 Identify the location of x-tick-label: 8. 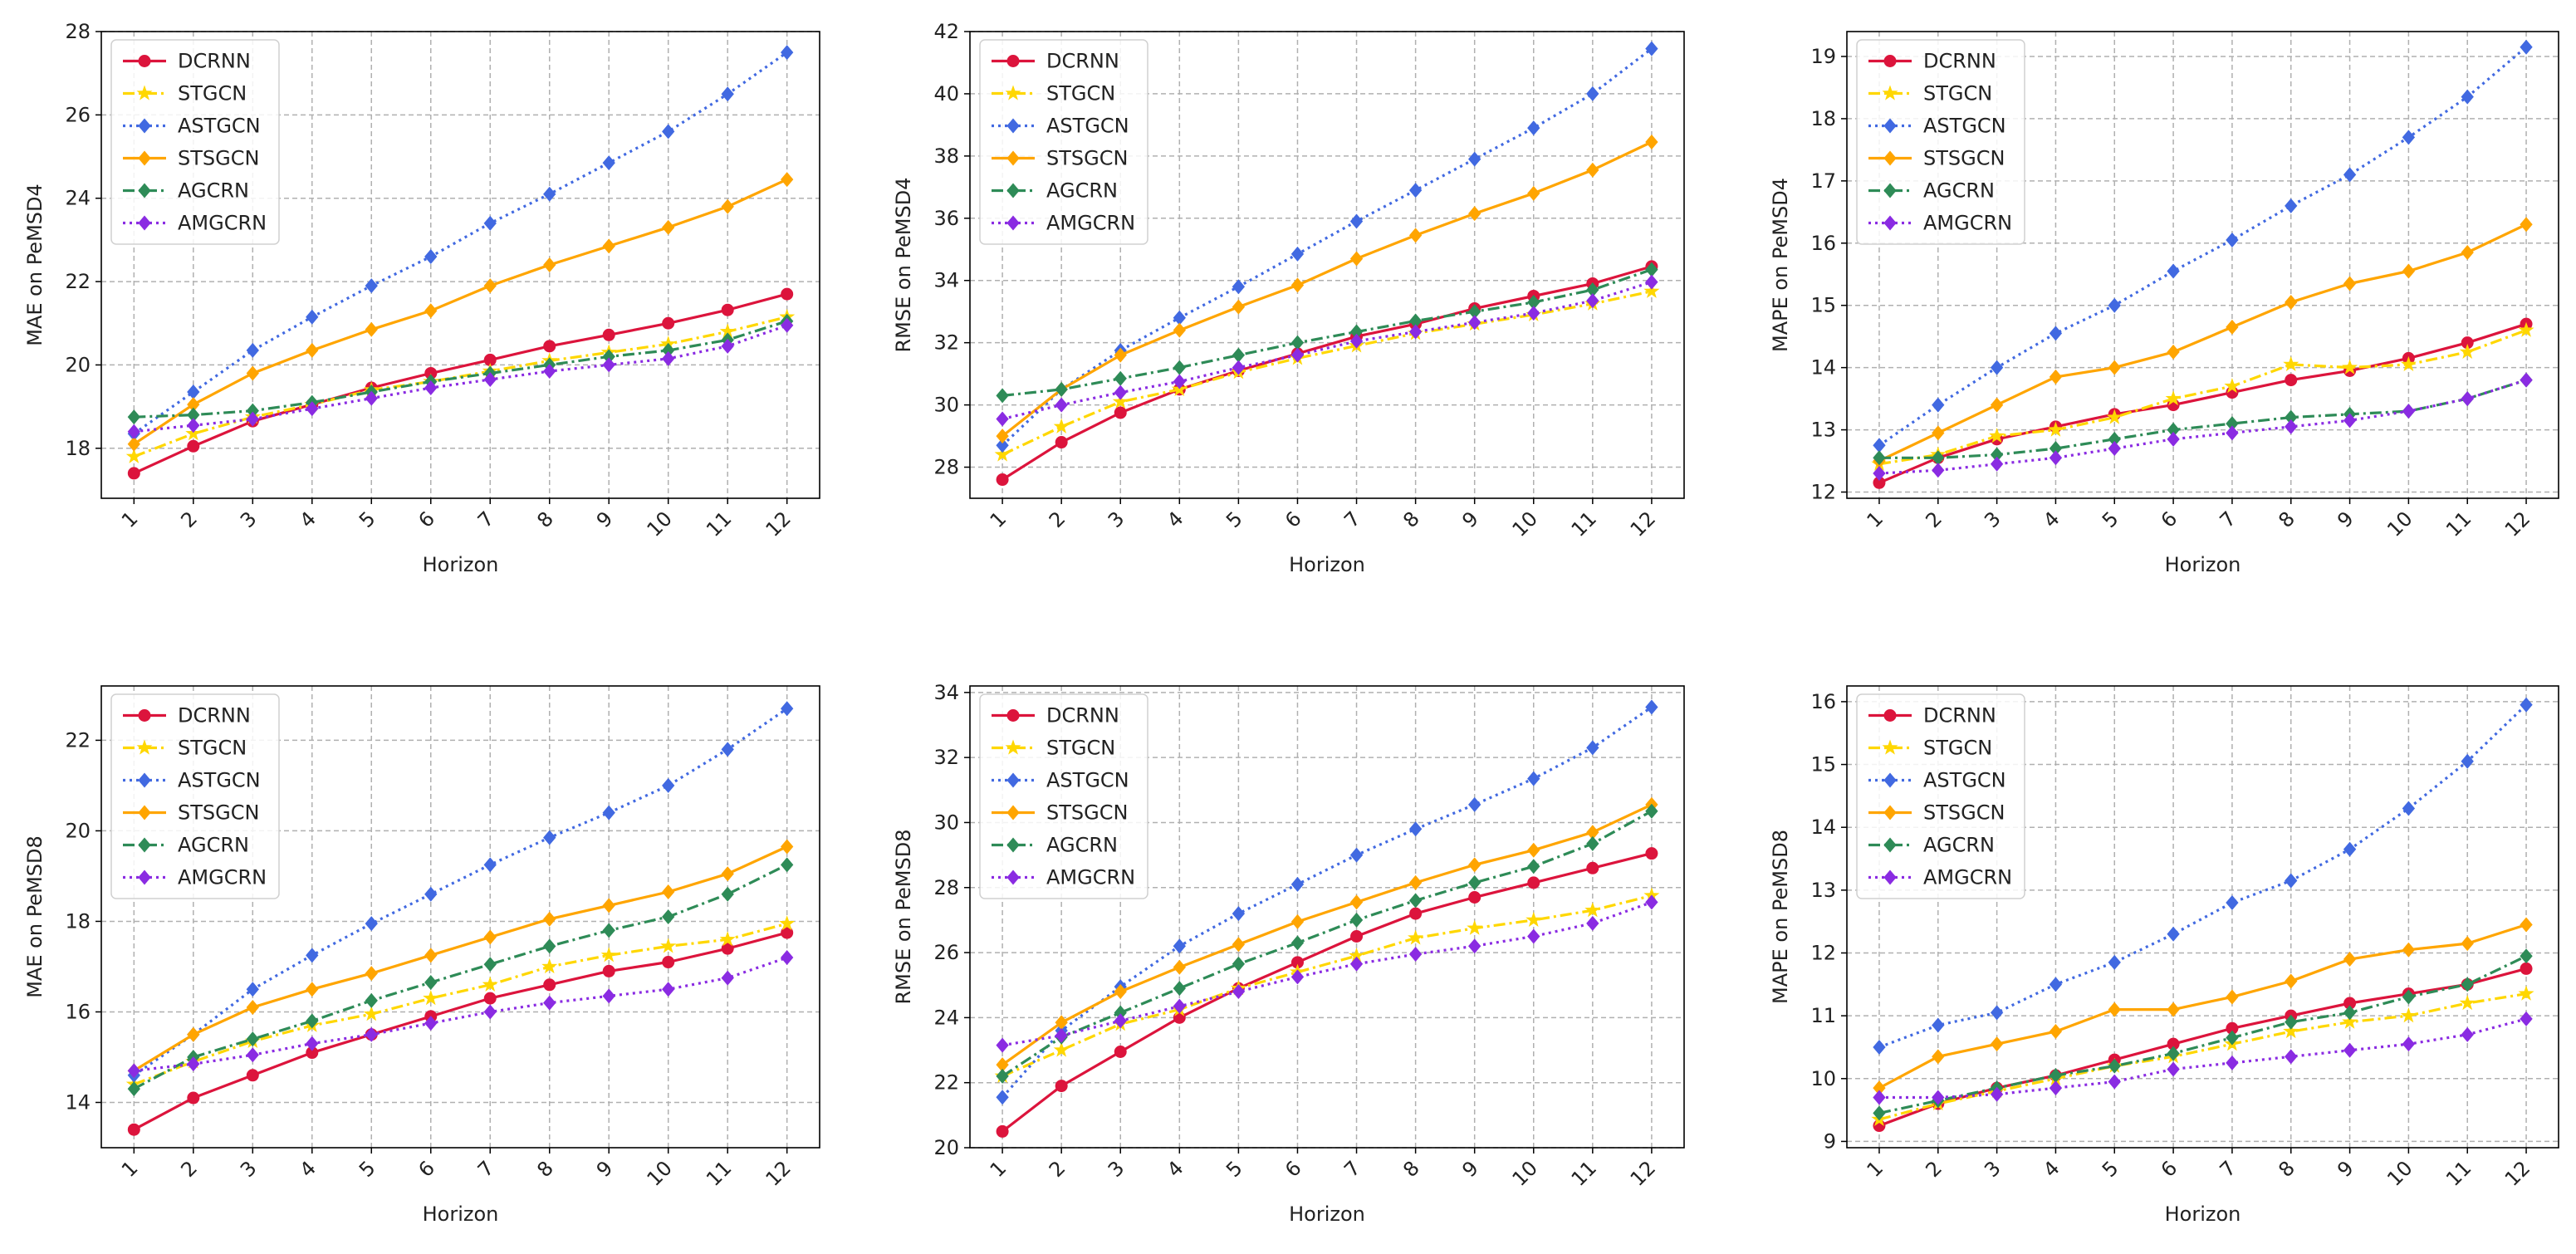
(2286, 519).